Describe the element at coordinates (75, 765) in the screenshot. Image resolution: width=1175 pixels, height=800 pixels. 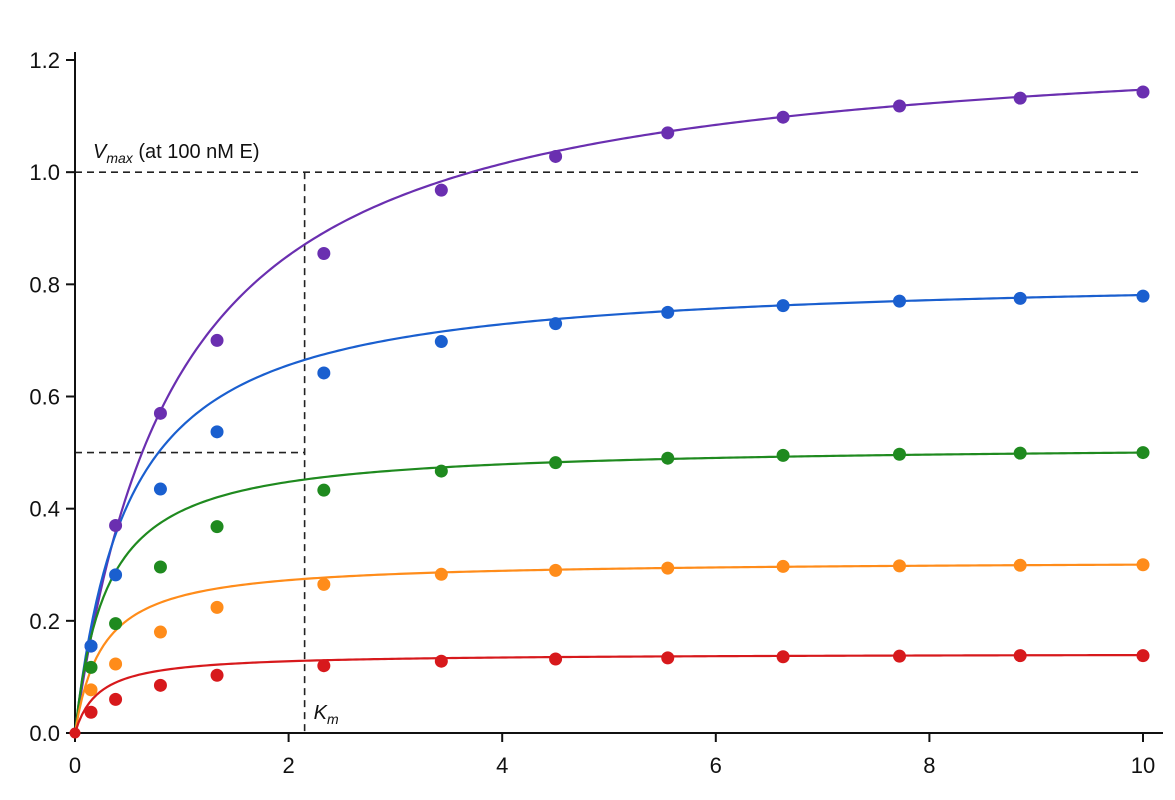
I see `x-tick-label: 0` at that location.